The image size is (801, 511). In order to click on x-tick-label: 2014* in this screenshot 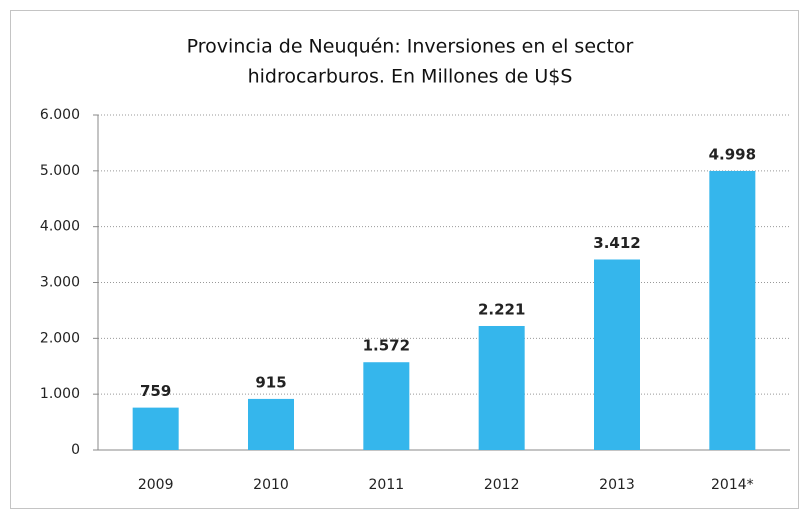, I will do `click(732, 485)`.